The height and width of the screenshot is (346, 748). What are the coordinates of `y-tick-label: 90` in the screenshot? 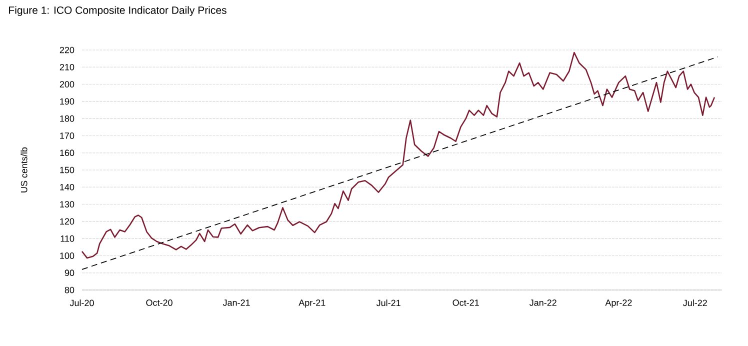 It's located at (69, 273).